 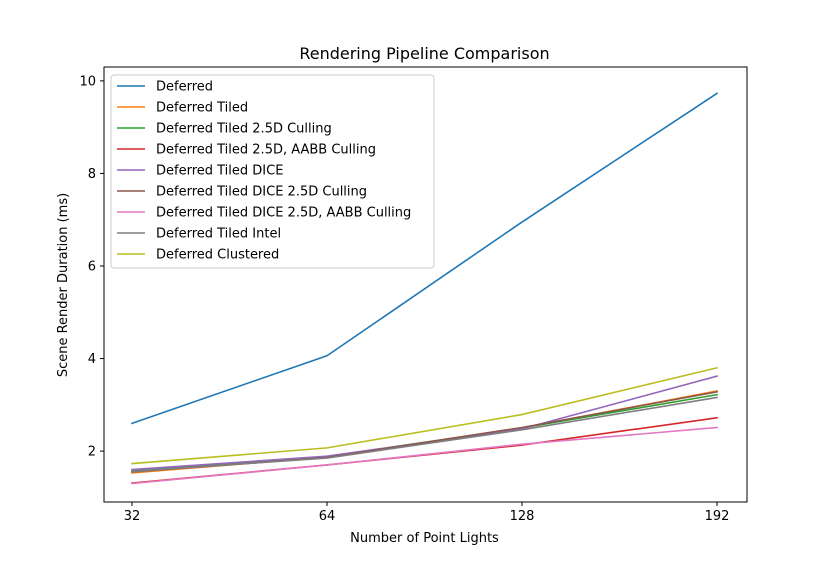 I want to click on legend-box, so click(x=272, y=171).